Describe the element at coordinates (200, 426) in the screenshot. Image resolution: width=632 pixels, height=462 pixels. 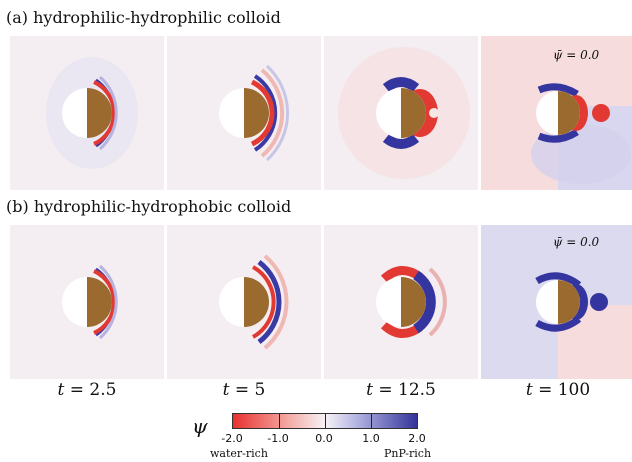
I see `colorbar-symbol: ψ` at that location.